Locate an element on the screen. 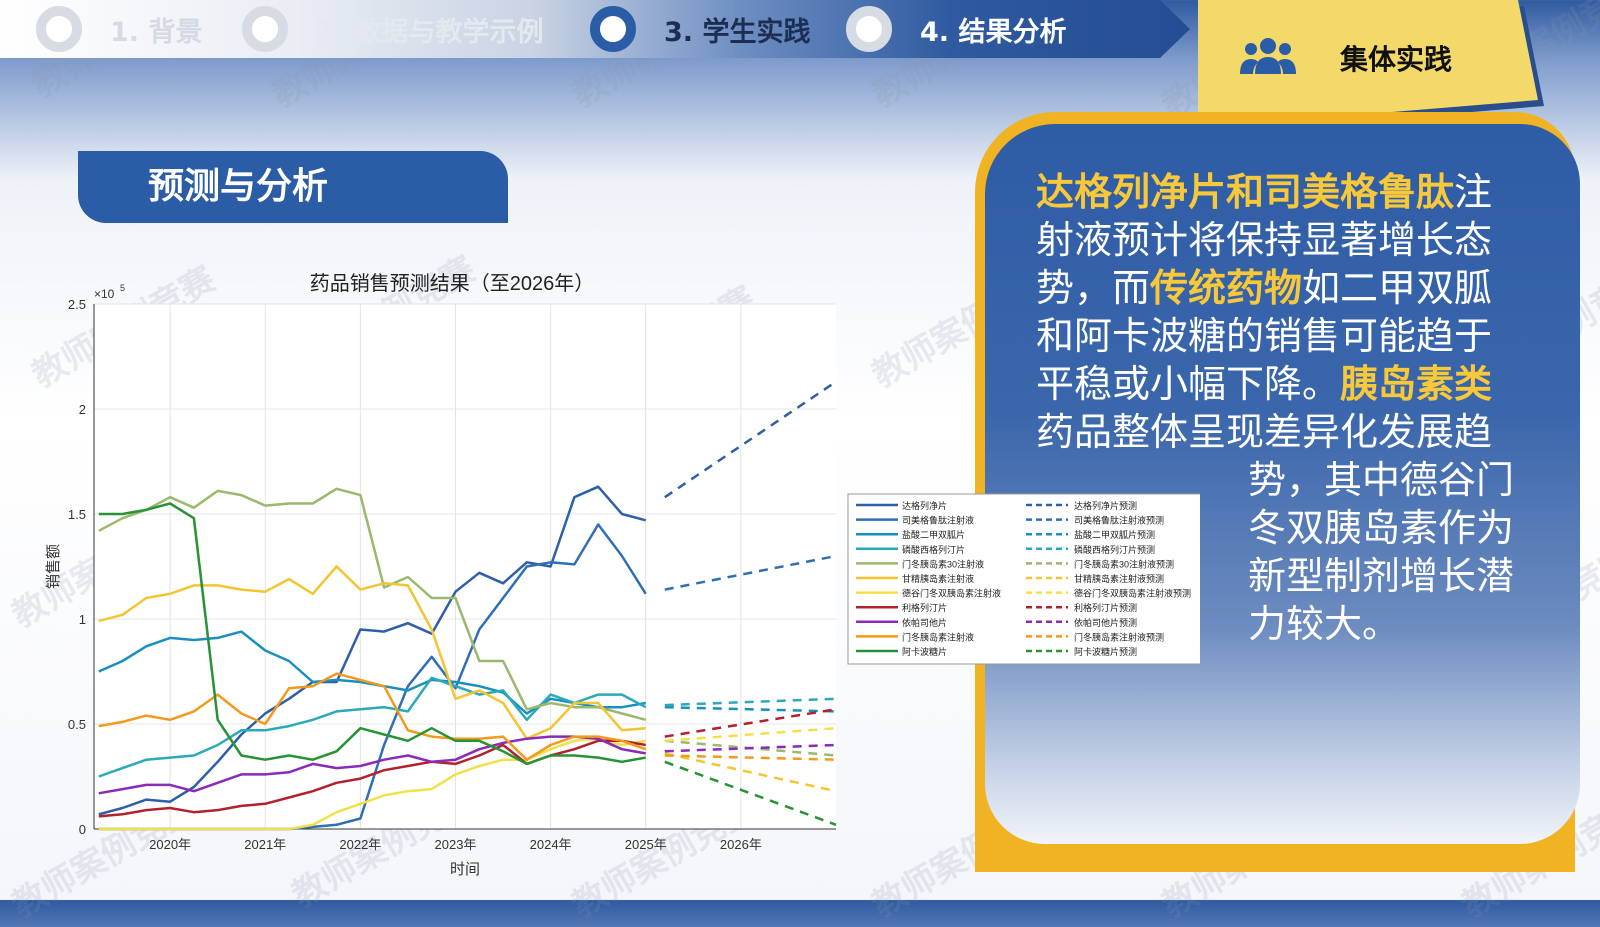  y-tick-label: 0 is located at coordinates (82, 829).